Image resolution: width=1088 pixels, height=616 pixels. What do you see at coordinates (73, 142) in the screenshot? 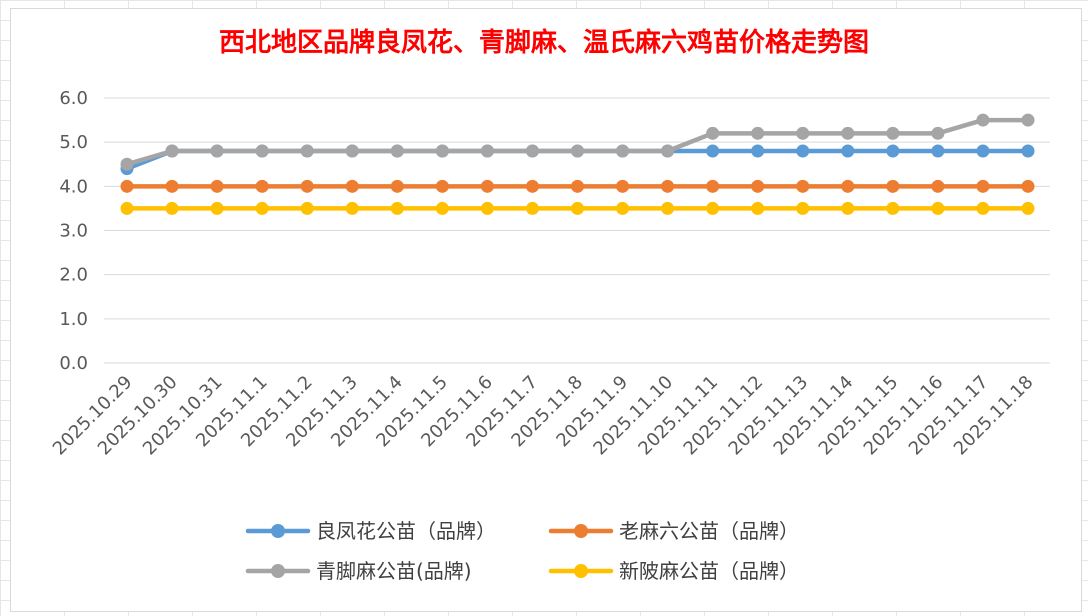
I see `y-tick-label: 5.0` at bounding box center [73, 142].